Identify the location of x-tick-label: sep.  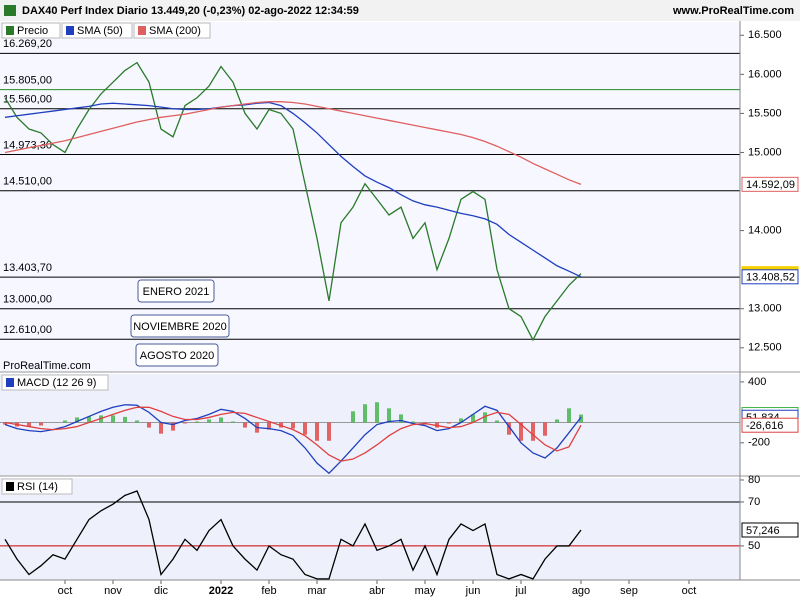
(629, 591).